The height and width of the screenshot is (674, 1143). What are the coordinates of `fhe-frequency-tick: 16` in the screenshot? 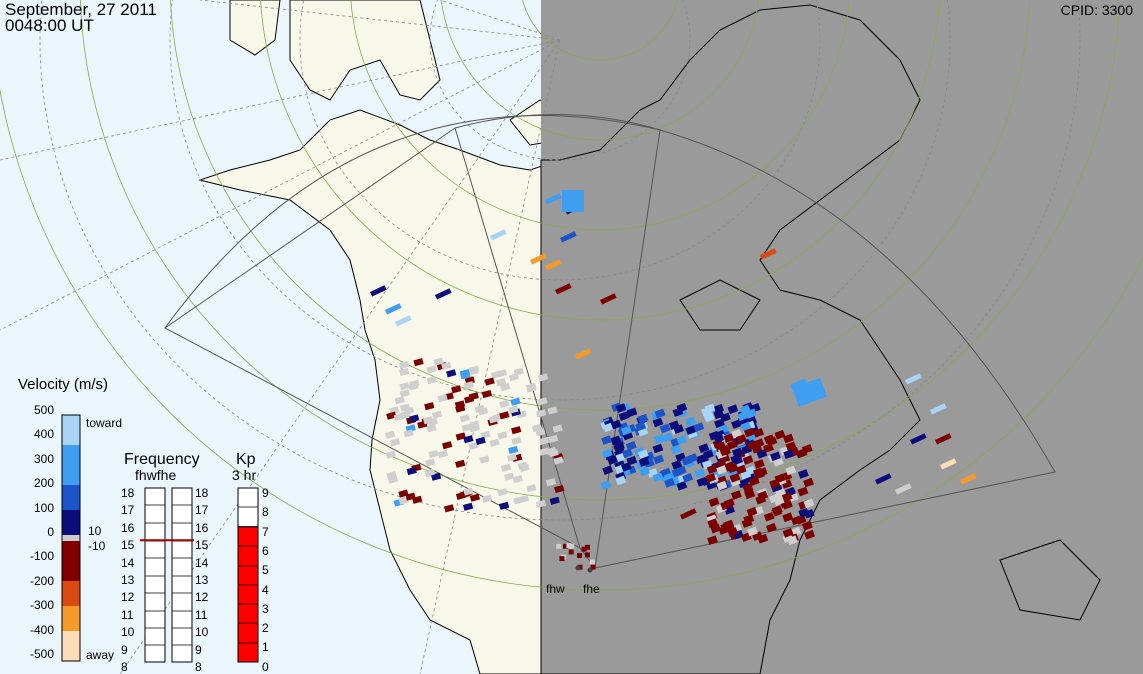 It's located at (202, 527).